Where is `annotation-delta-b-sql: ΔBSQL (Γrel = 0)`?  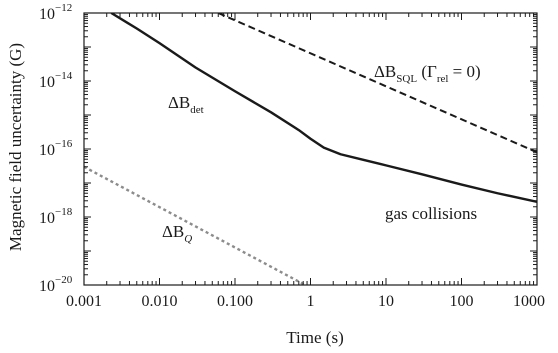 annotation-delta-b-sql: ΔBSQL (Γrel = 0) is located at coordinates (427, 73).